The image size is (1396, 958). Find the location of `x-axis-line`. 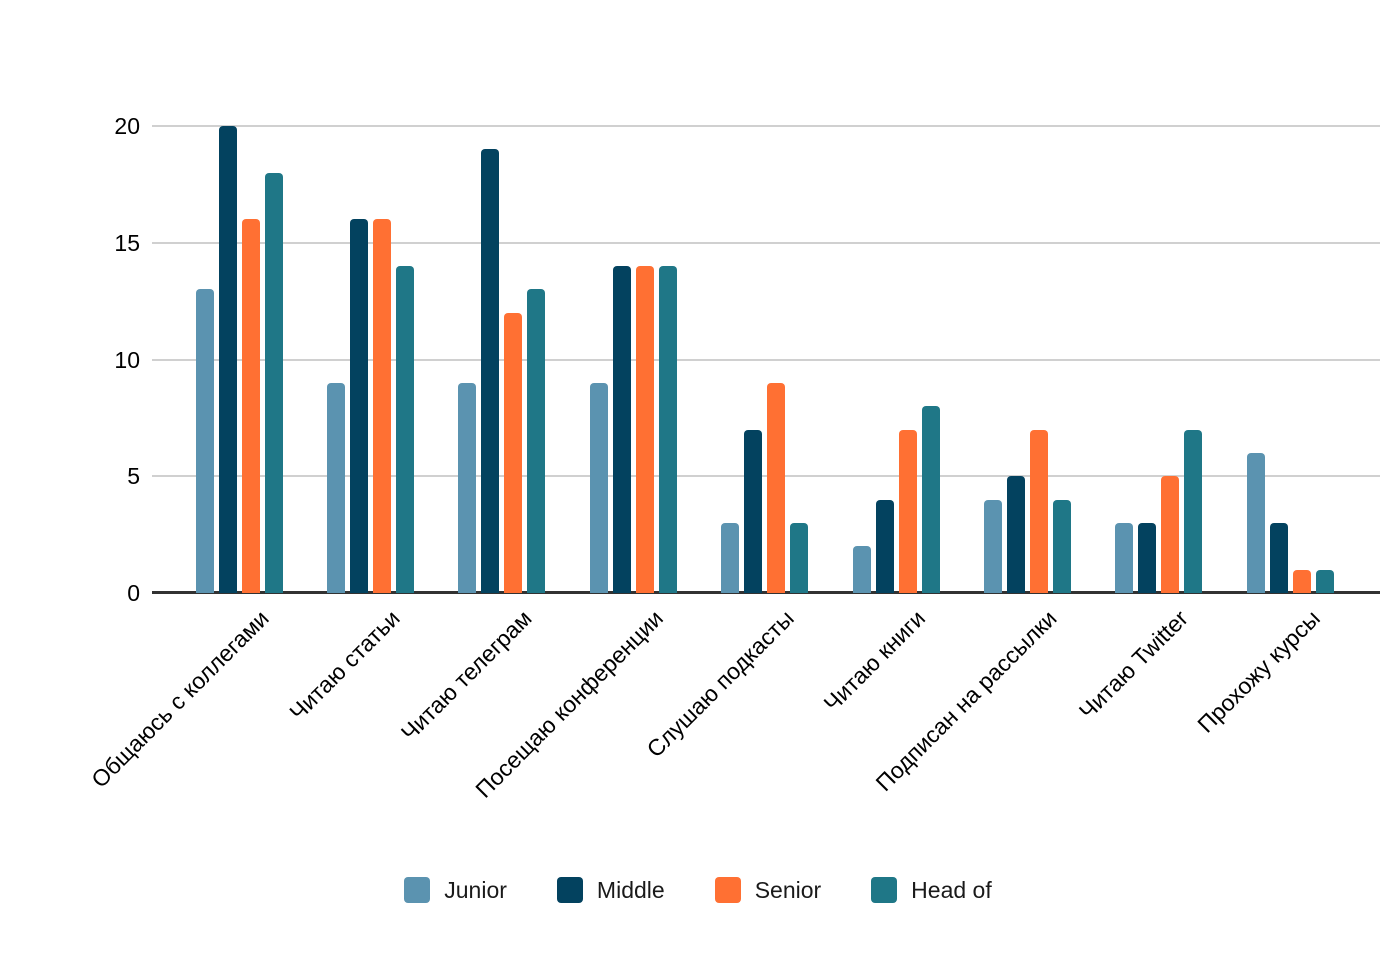

x-axis-line is located at coordinates (766, 592).